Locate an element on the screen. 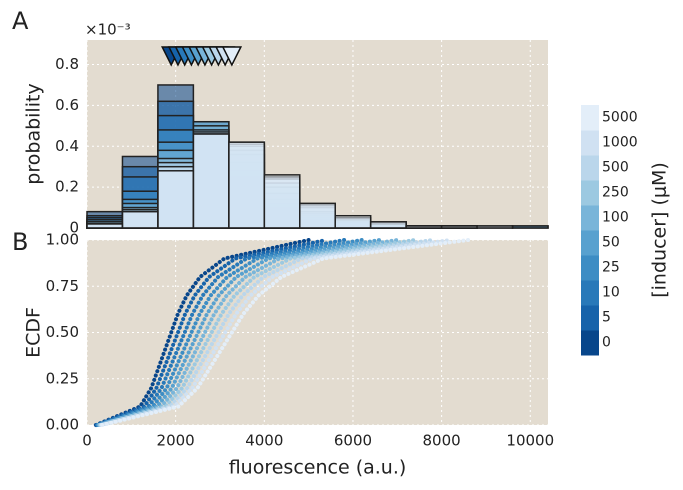  x-tick-label: 2000 is located at coordinates (176, 441).